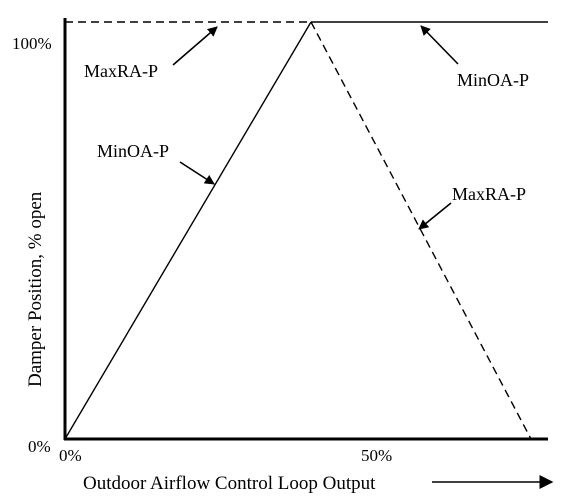 This screenshot has height=503, width=585. Describe the element at coordinates (435, 216) in the screenshot. I see `annotation-maxra-falling-arrow` at that location.